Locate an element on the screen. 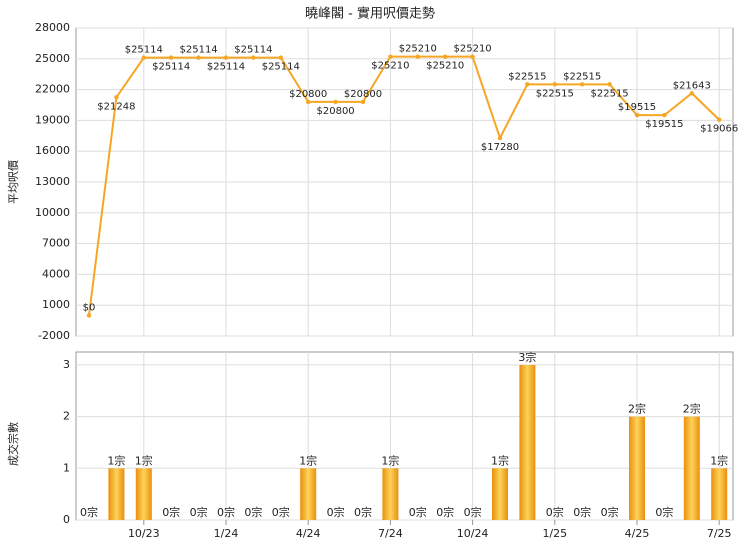  x-tick-label: 7/24 is located at coordinates (390, 533).